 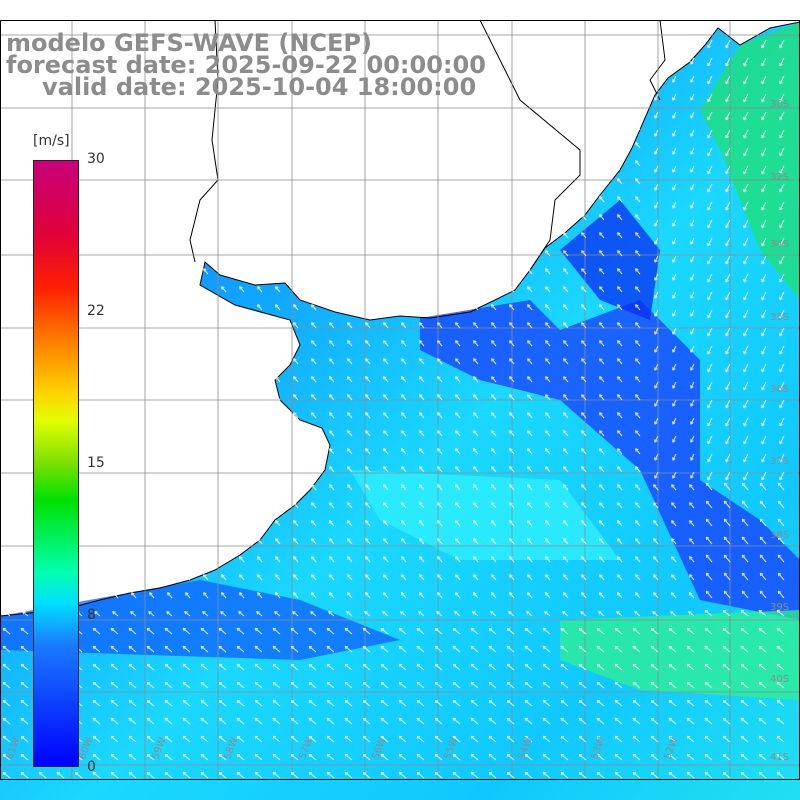 What do you see at coordinates (750, 161) in the screenshot?
I see `high-wind-patch-ne` at bounding box center [750, 161].